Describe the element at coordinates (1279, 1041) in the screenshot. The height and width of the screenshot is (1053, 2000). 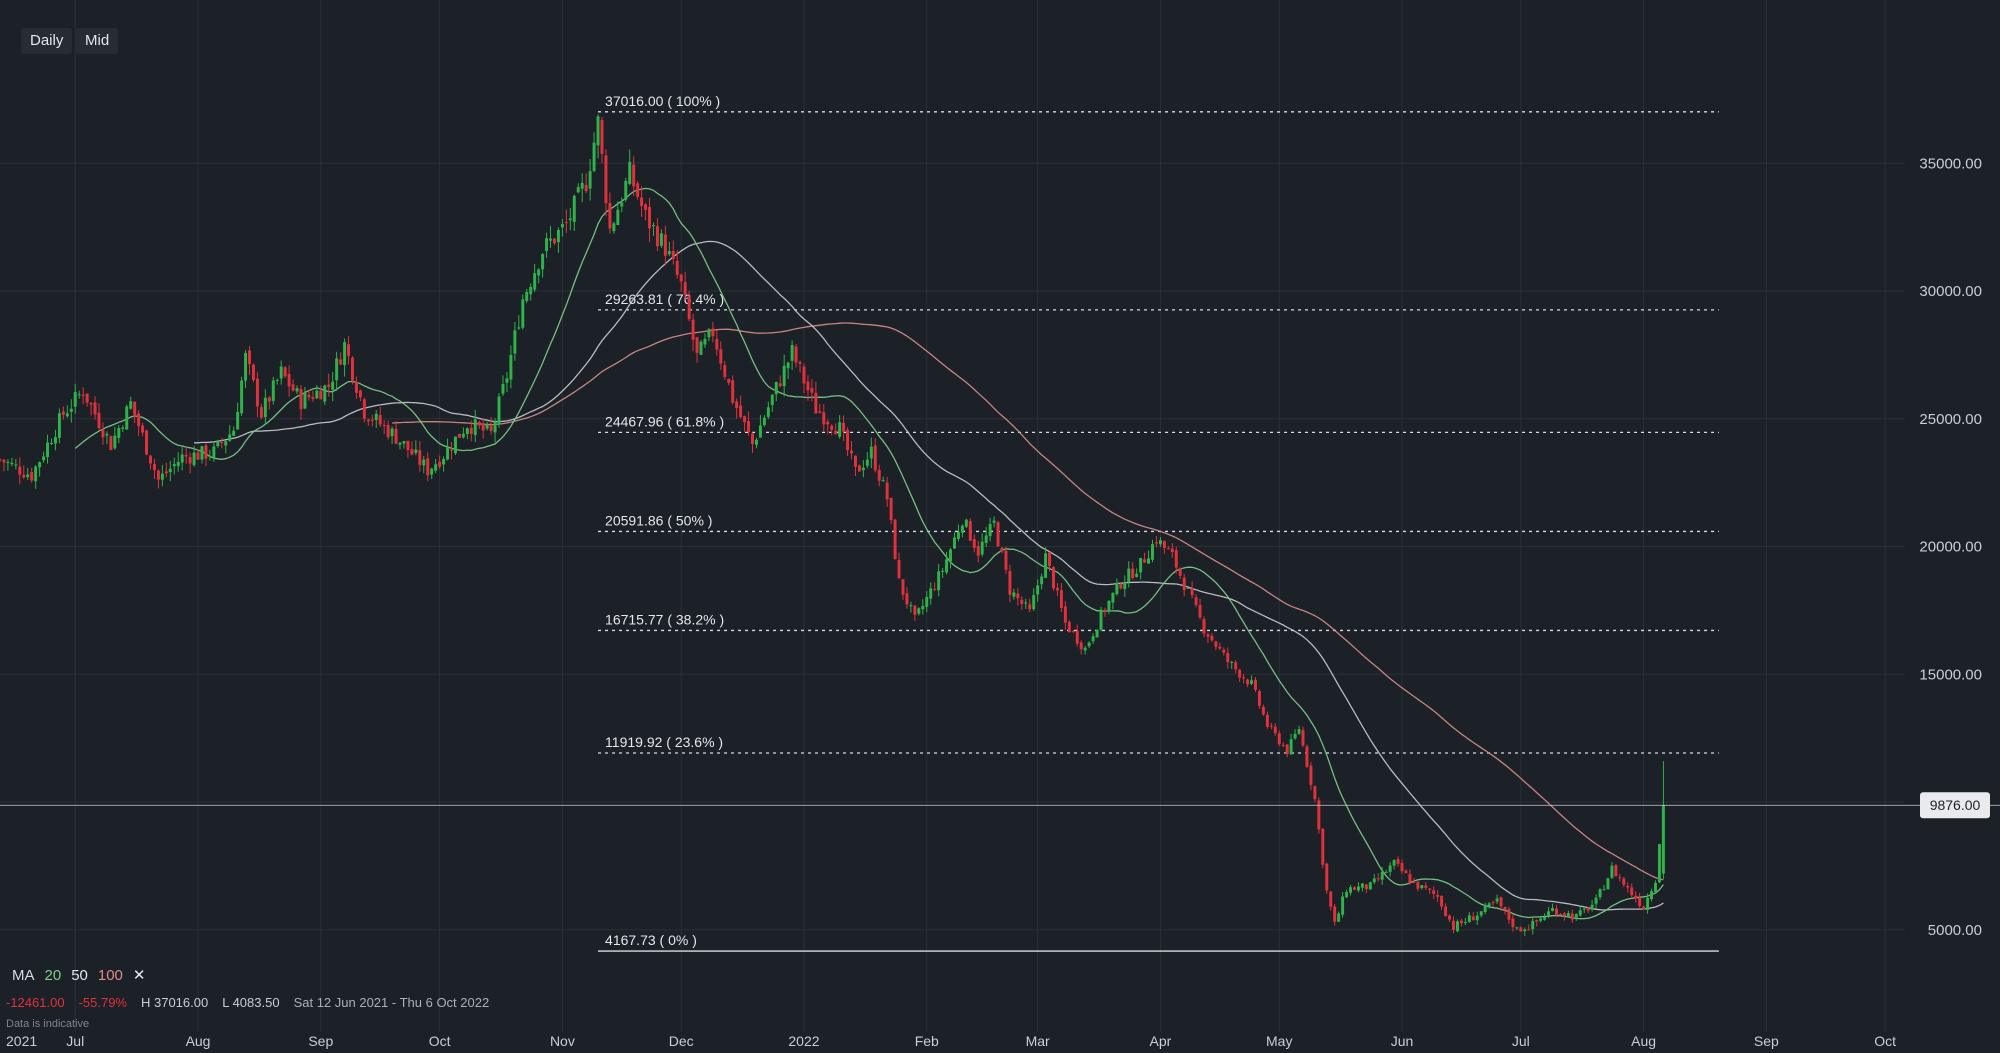
I see `x-tick-label: May` at that location.